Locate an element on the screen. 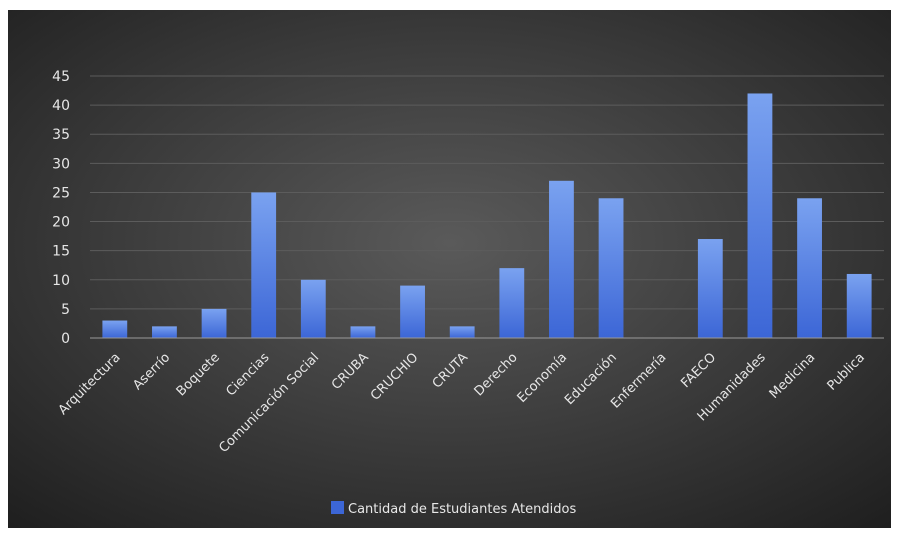 The image size is (899, 533). legend: Cantidad de Estudiantes Atendidos is located at coordinates (453, 509).